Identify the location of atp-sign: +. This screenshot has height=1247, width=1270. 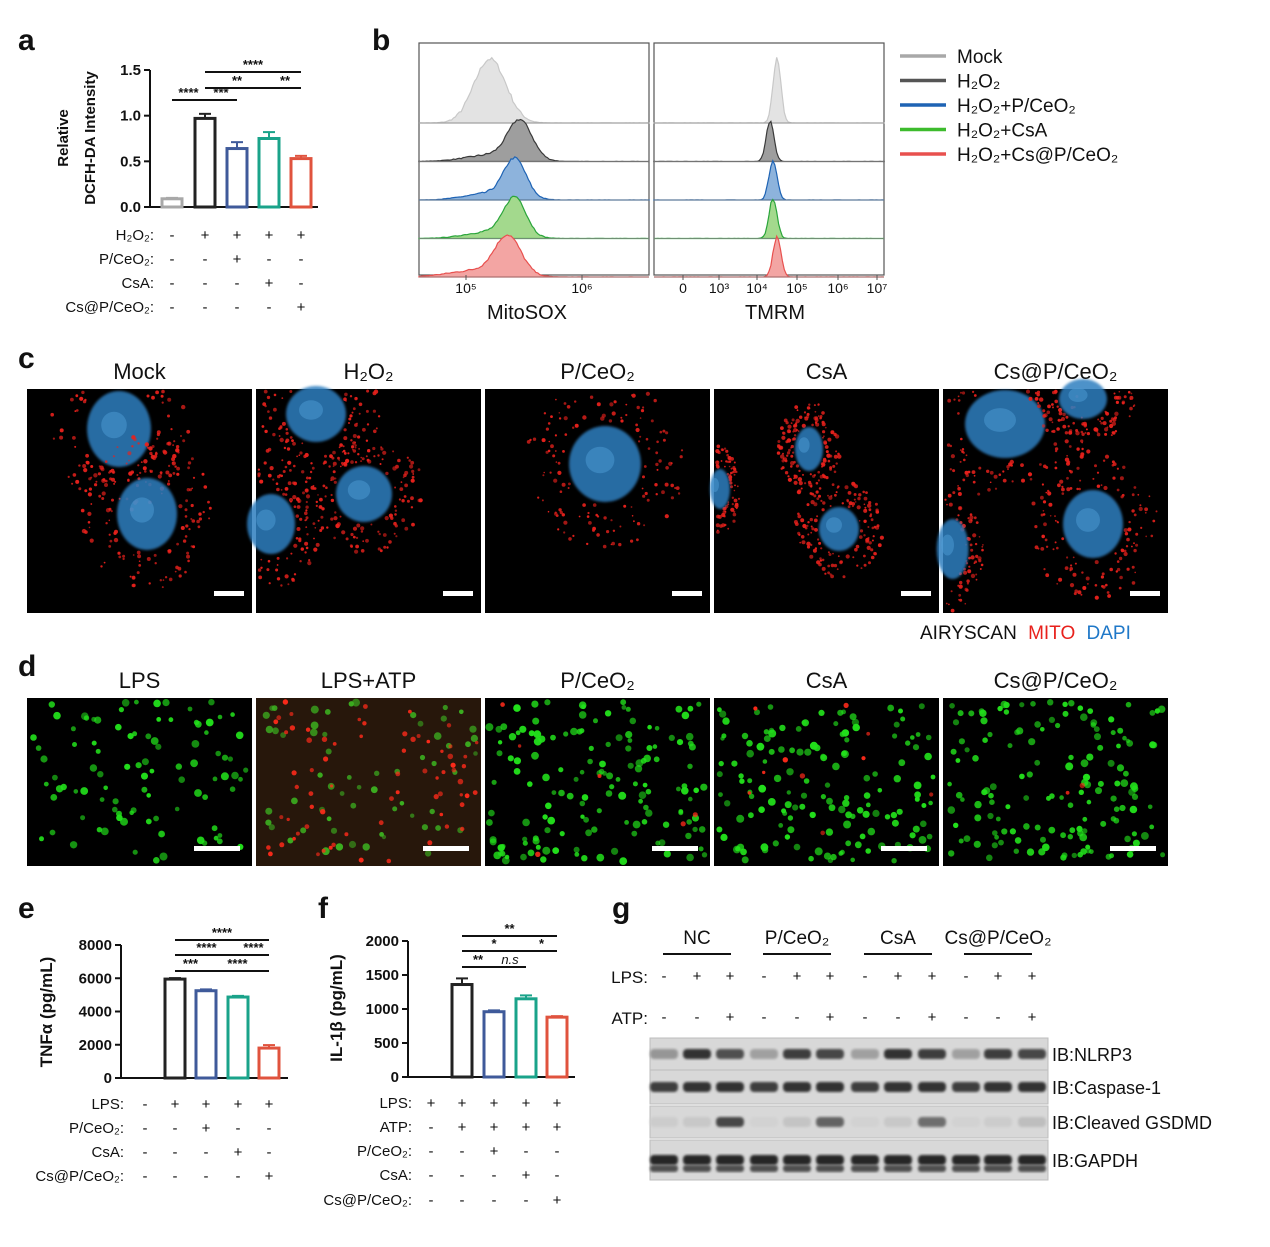
(932, 1017).